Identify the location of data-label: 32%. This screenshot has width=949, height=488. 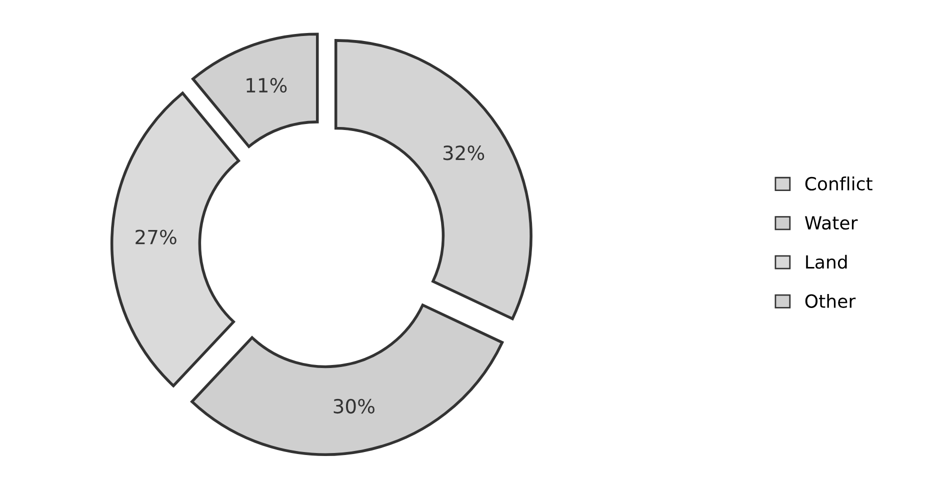
(463, 153).